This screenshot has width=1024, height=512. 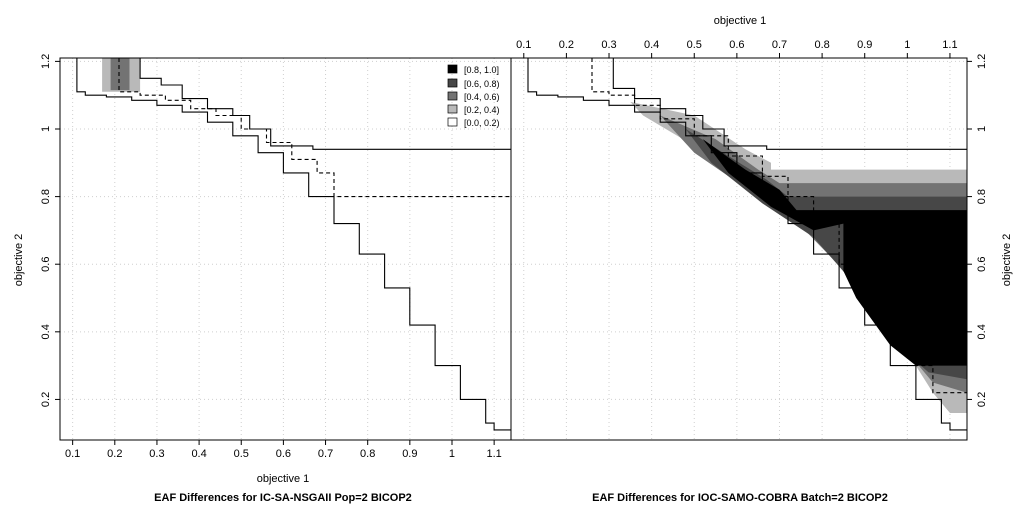 I want to click on right-y-axis-label: objective 2, so click(x=1007, y=260).